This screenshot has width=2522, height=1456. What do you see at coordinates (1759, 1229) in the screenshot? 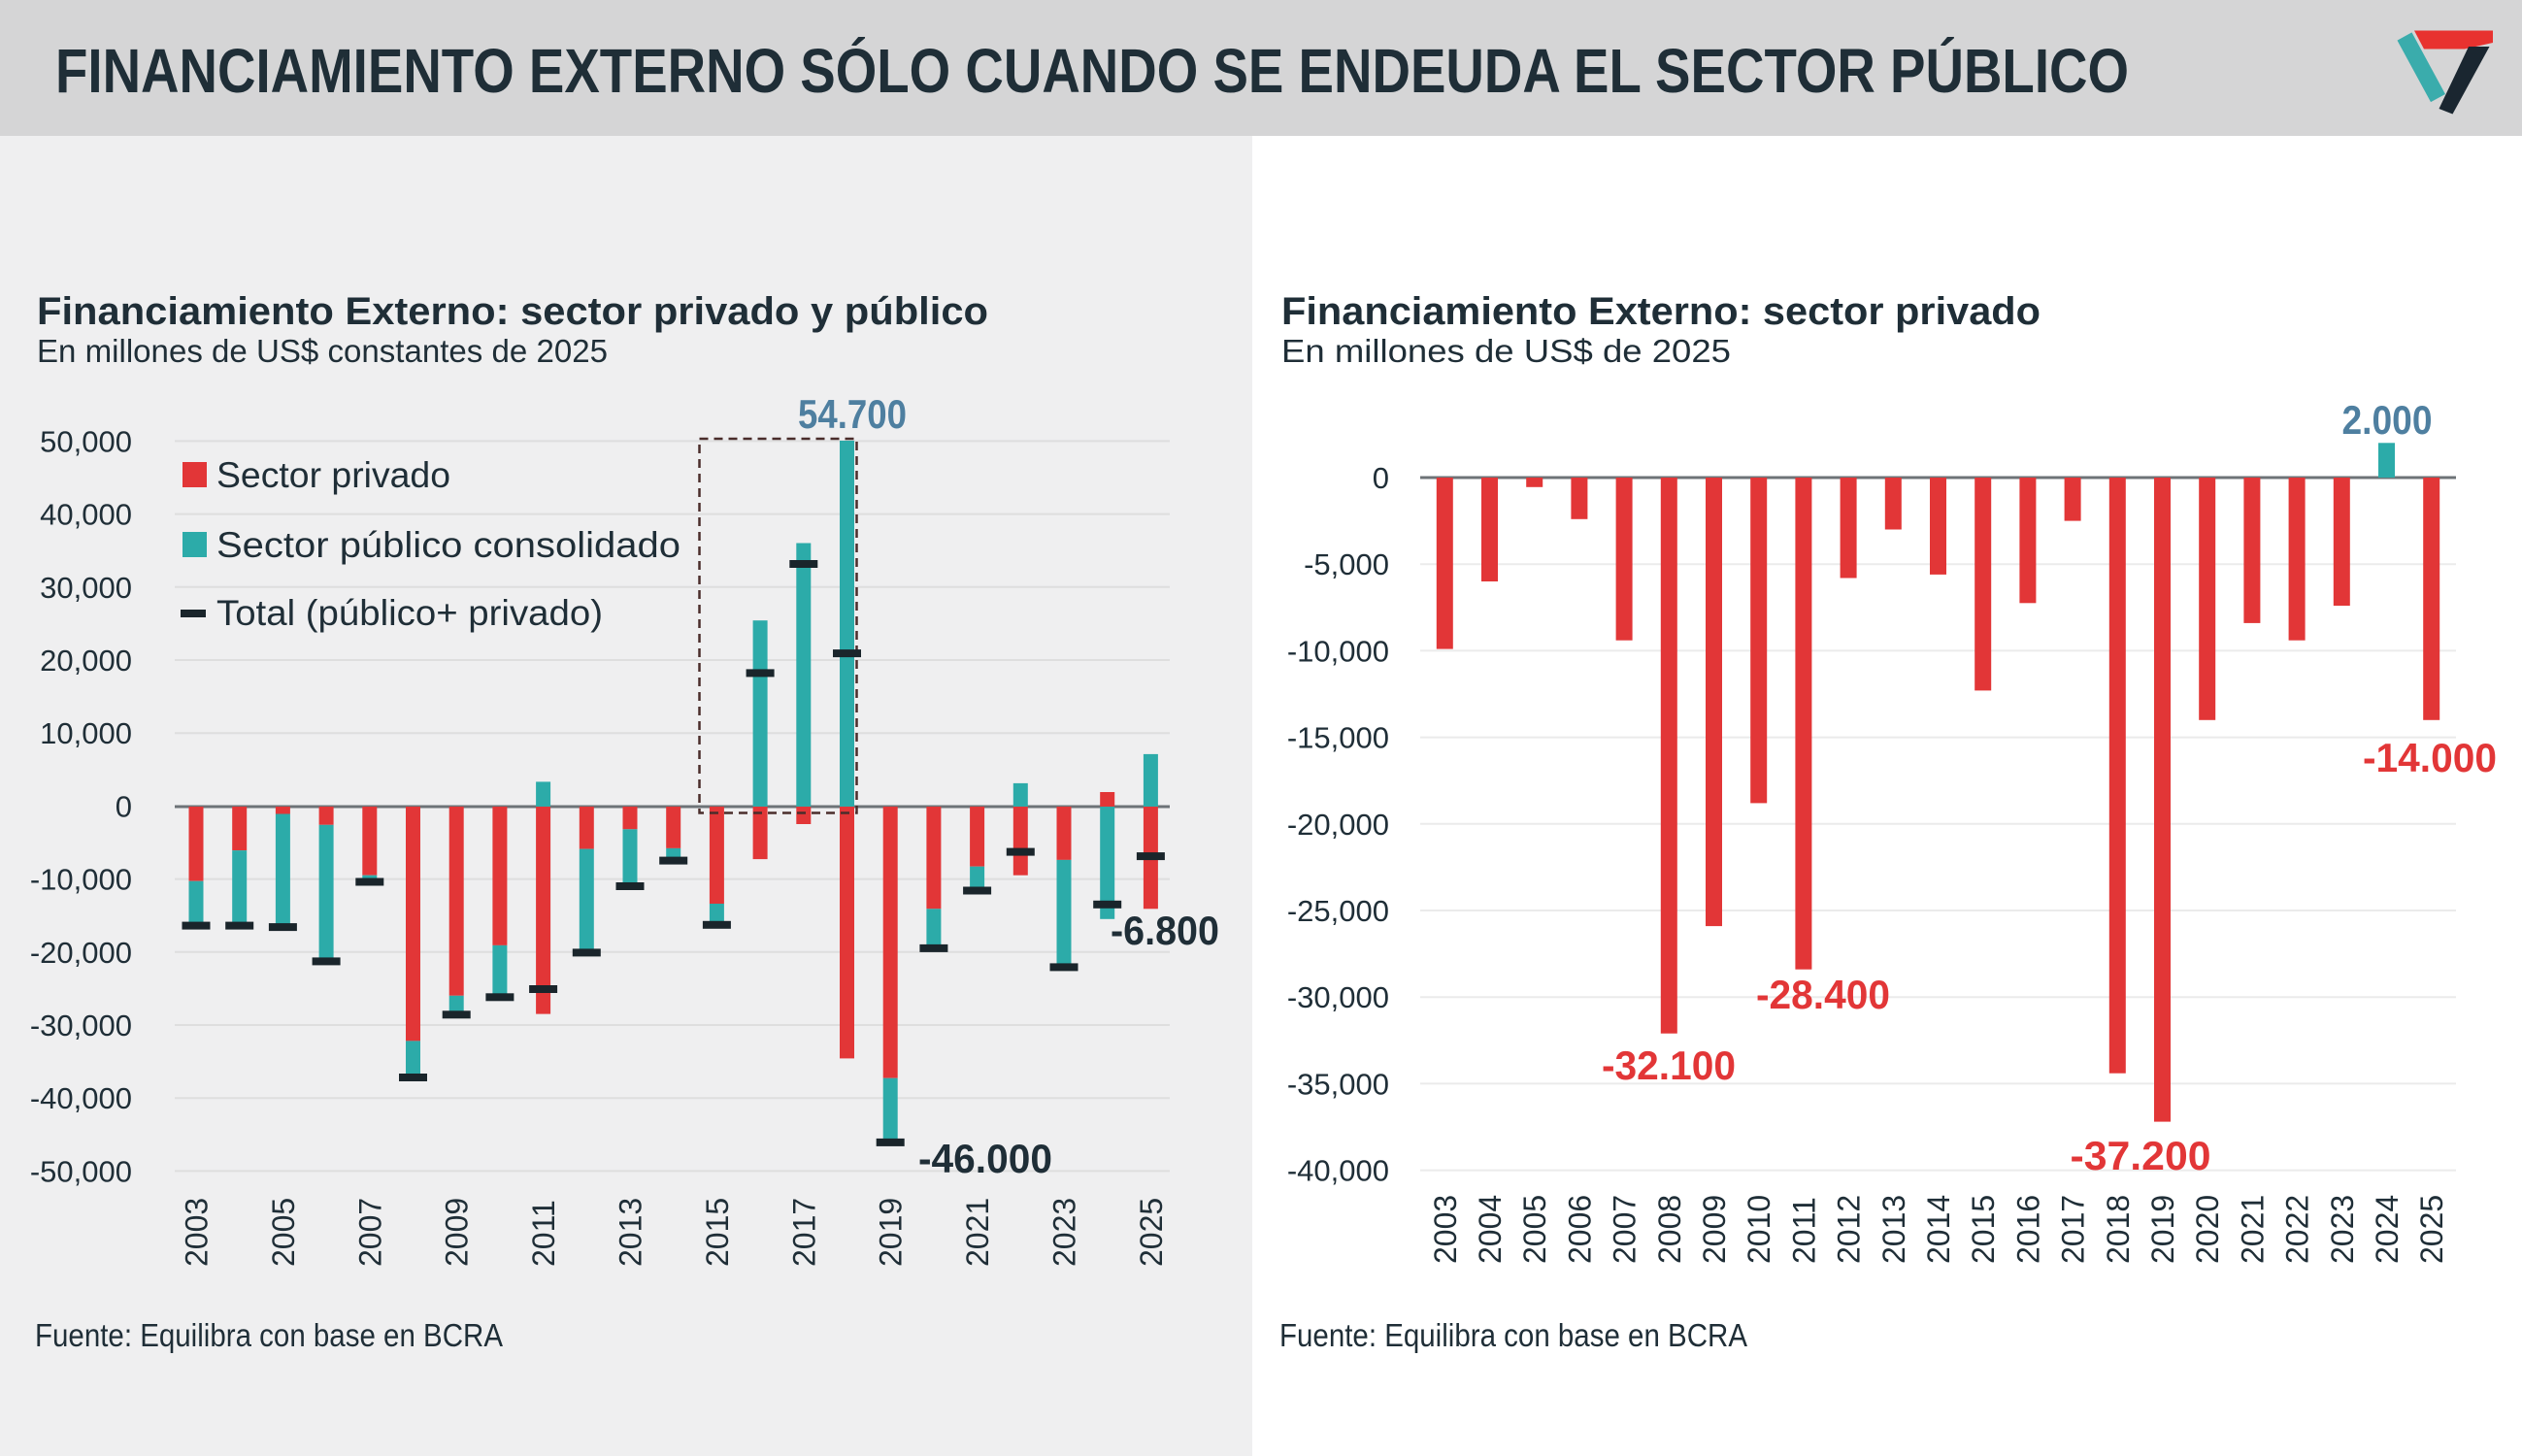
I see `svg-text: 2010` at bounding box center [1759, 1229].